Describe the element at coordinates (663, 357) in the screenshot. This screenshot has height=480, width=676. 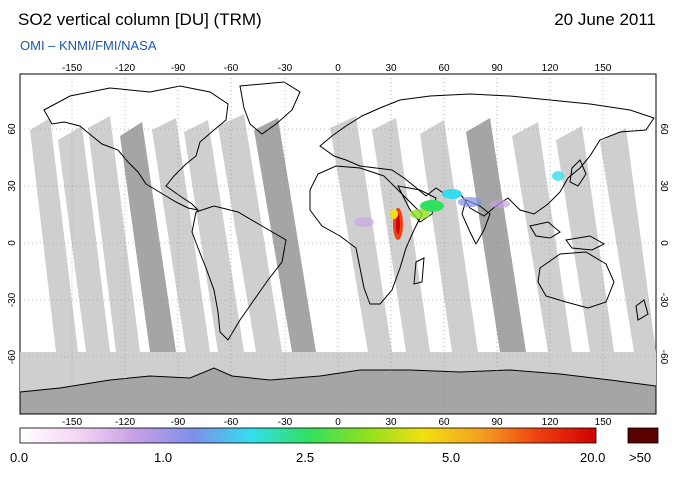
I see `lat-tick-right: -60` at that location.